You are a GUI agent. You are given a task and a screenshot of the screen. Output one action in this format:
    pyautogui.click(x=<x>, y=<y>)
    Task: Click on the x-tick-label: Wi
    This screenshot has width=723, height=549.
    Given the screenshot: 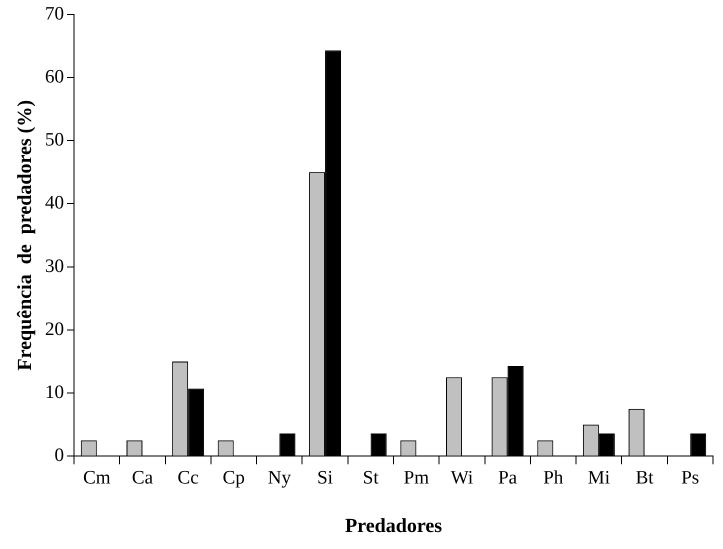 What is the action you would take?
    pyautogui.click(x=462, y=478)
    